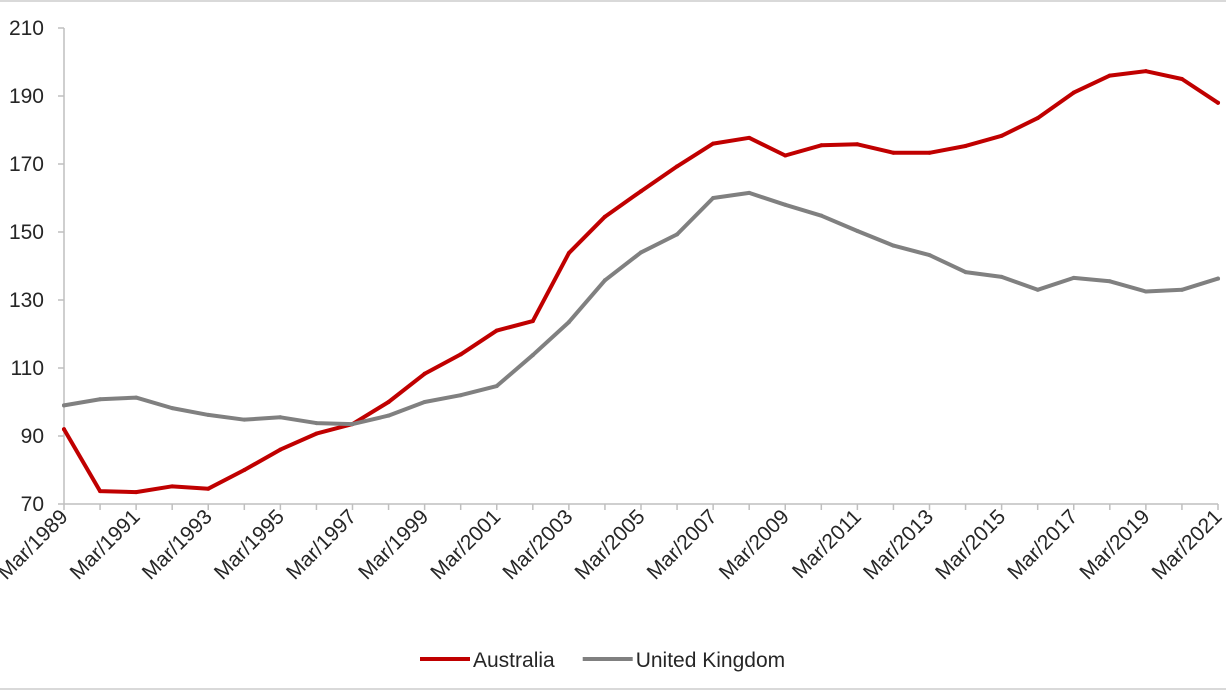 This screenshot has width=1226, height=690. I want to click on x-tick-label: Mar/1993, so click(177, 544).